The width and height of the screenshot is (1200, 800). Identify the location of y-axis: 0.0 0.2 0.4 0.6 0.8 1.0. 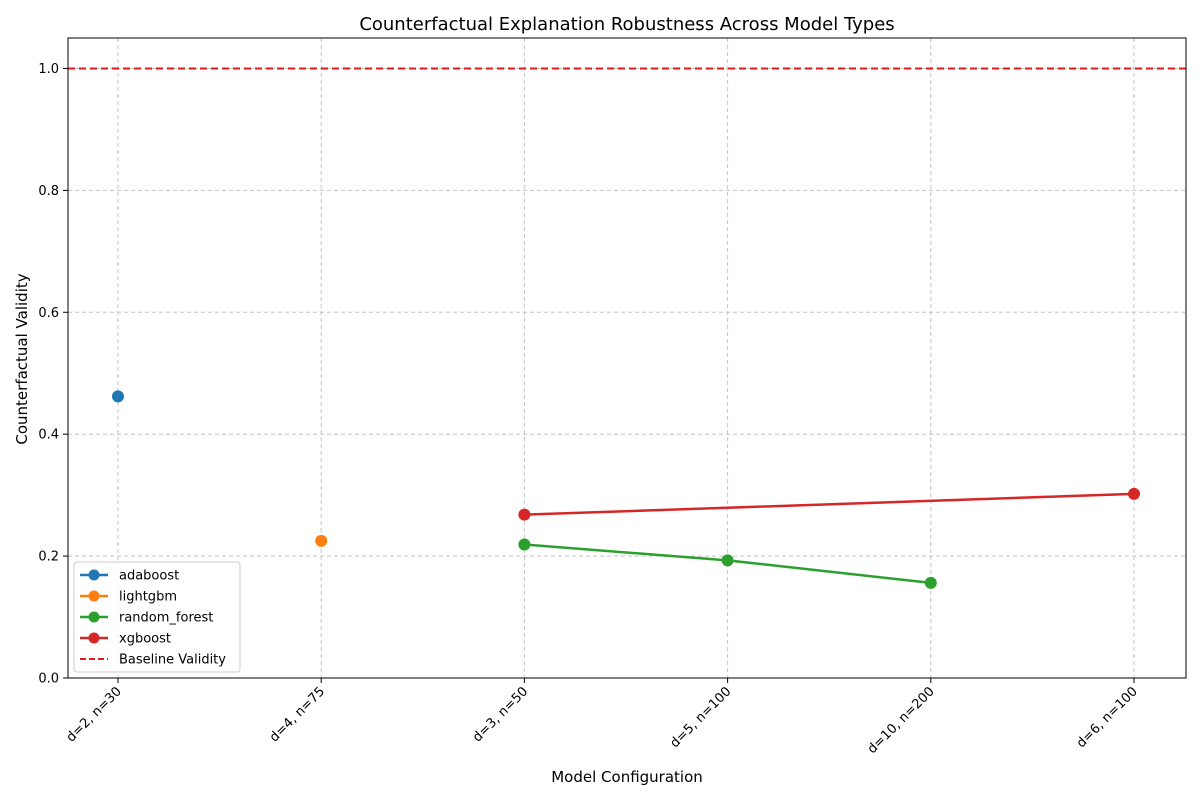
(53, 374).